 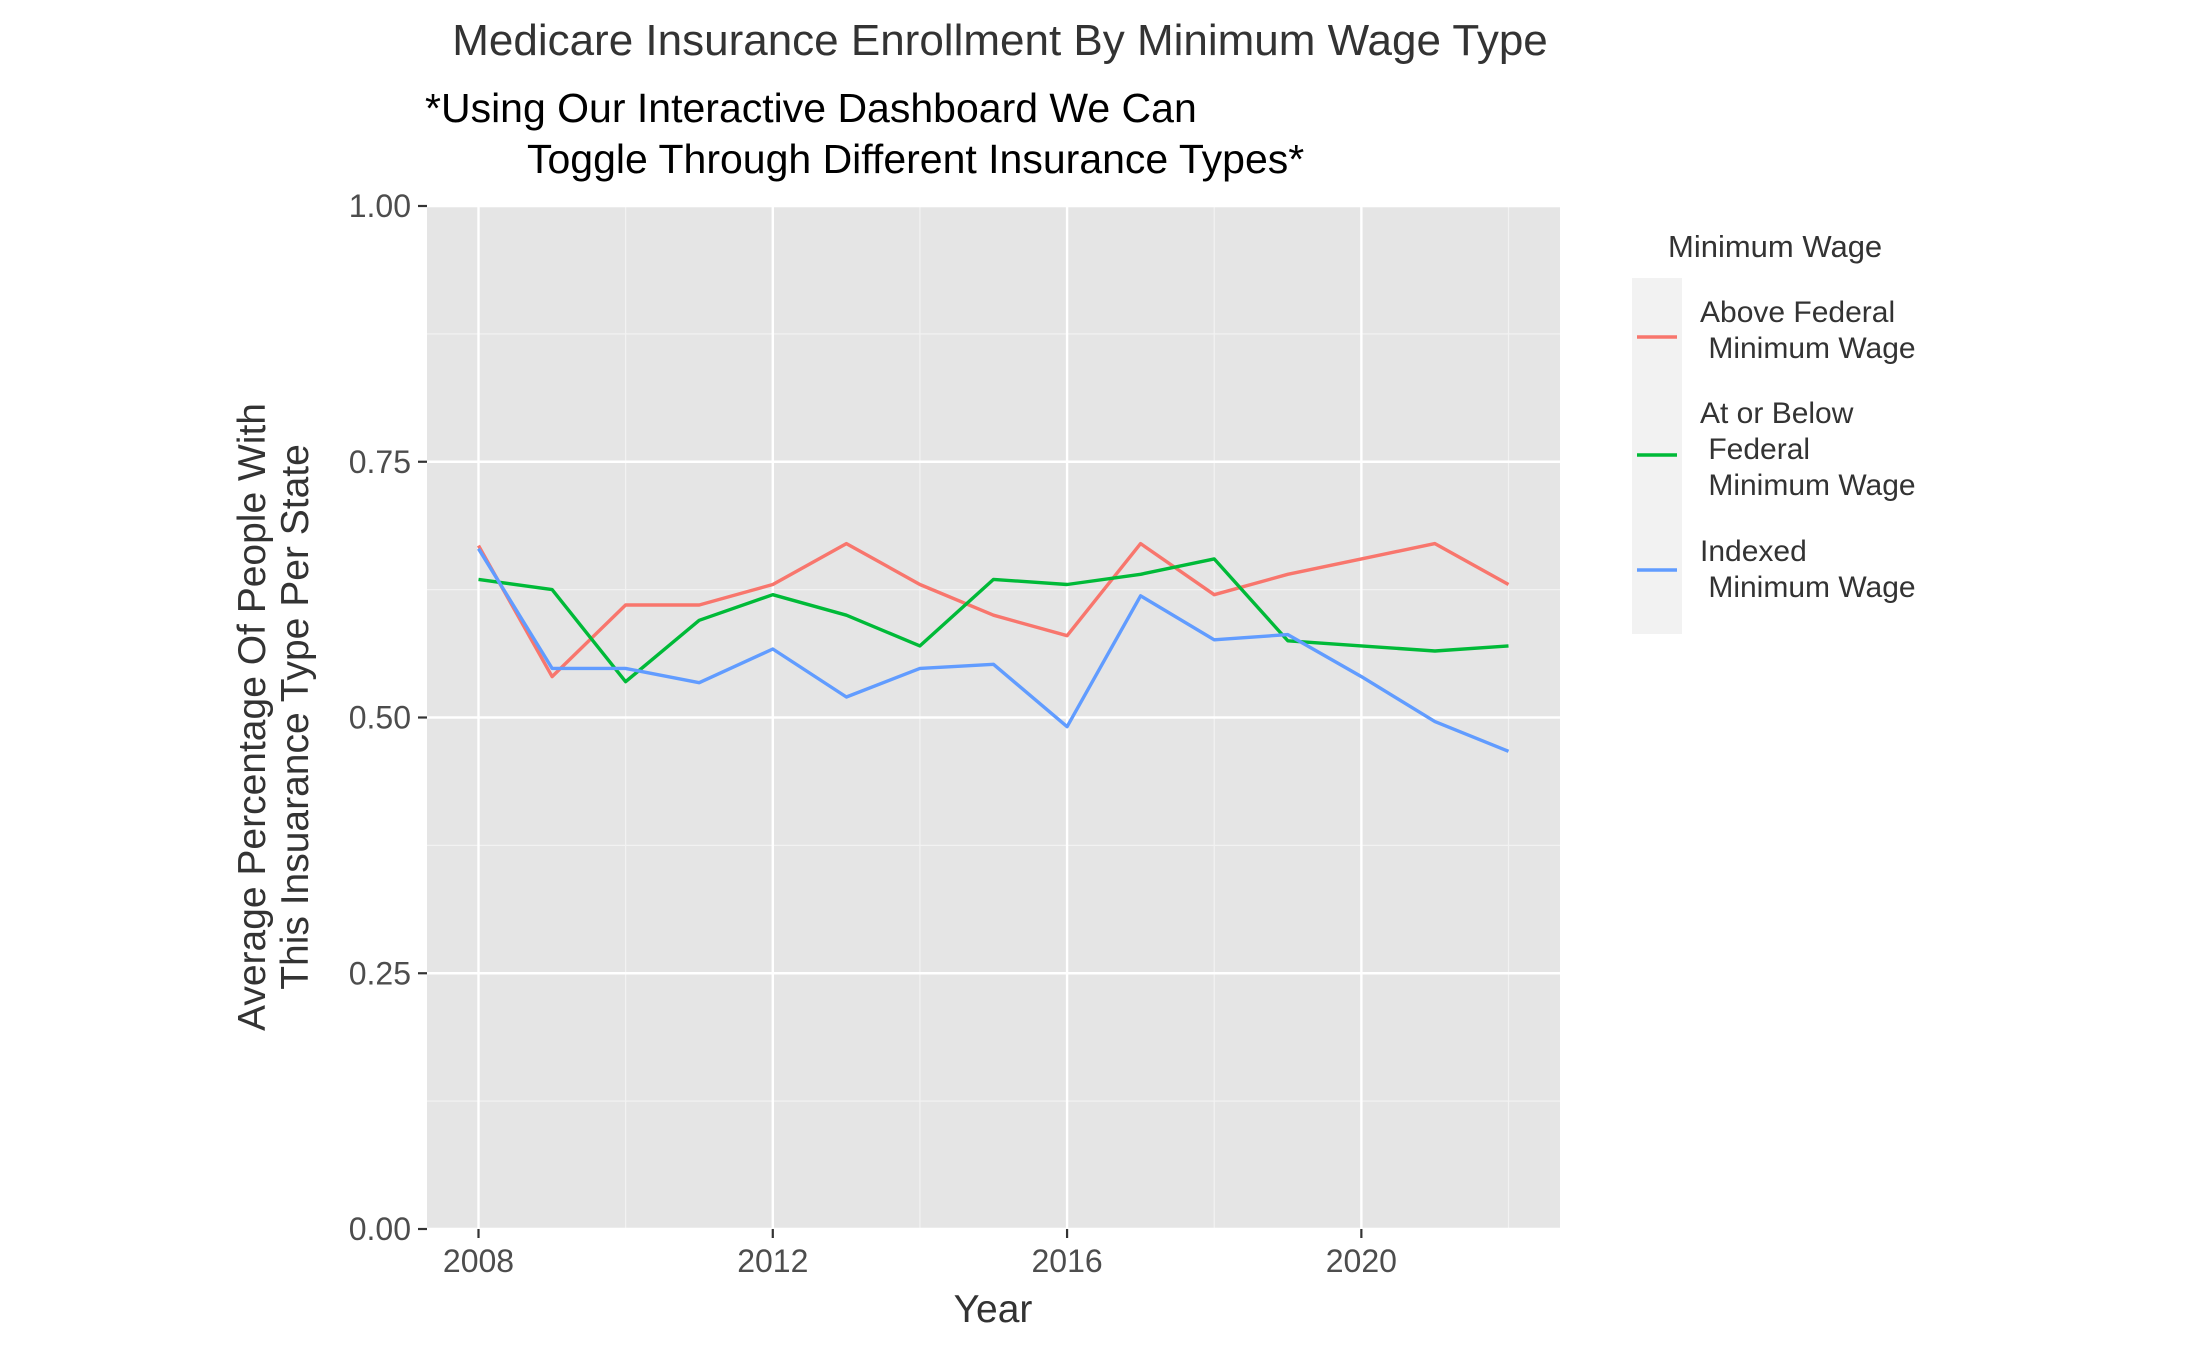 What do you see at coordinates (1808, 587) in the screenshot?
I see `legend-label-3: Minimum Wage` at bounding box center [1808, 587].